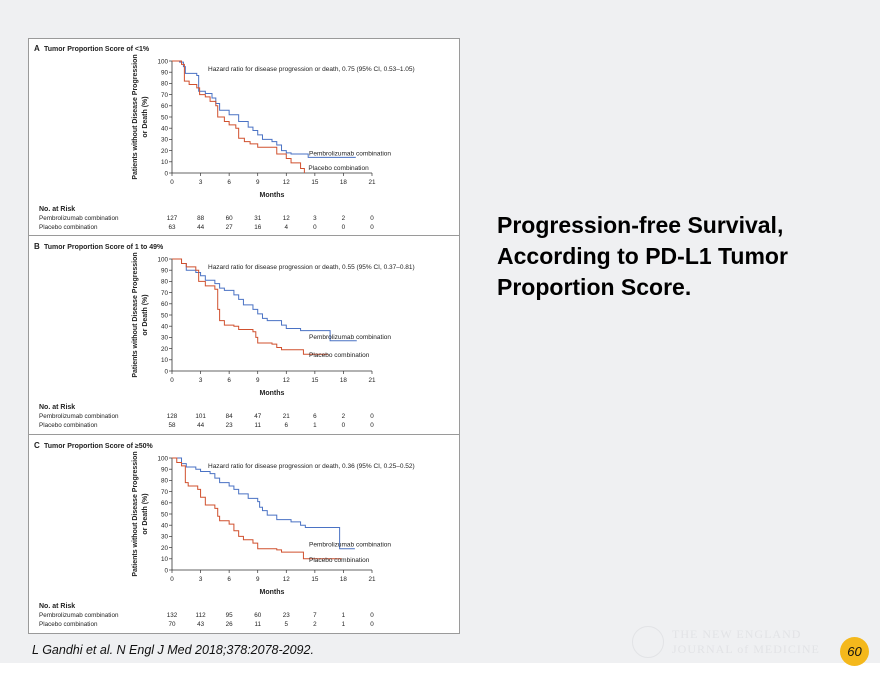 Image resolution: width=880 pixels, height=680 pixels. Describe the element at coordinates (37, 246) in the screenshot. I see `panel-letter: B` at that location.